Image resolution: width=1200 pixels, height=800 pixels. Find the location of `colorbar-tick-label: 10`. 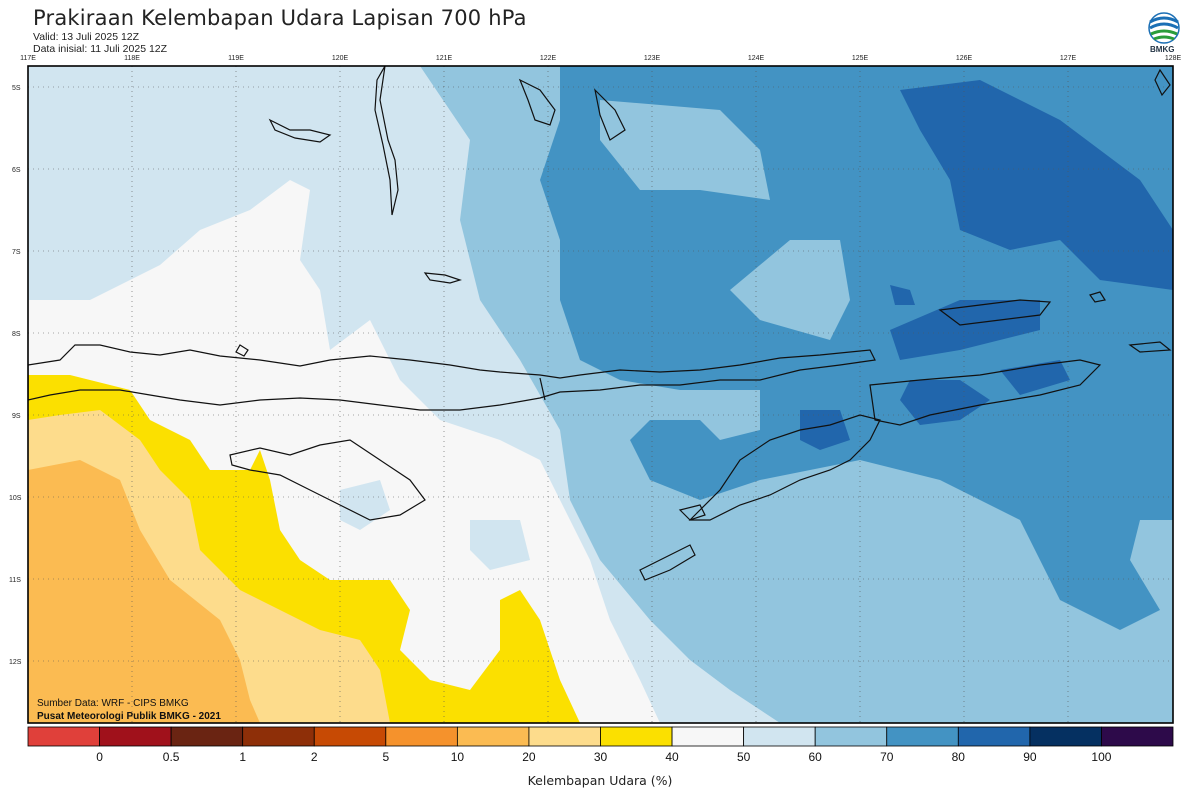

colorbar-tick-label: 10 is located at coordinates (458, 757).